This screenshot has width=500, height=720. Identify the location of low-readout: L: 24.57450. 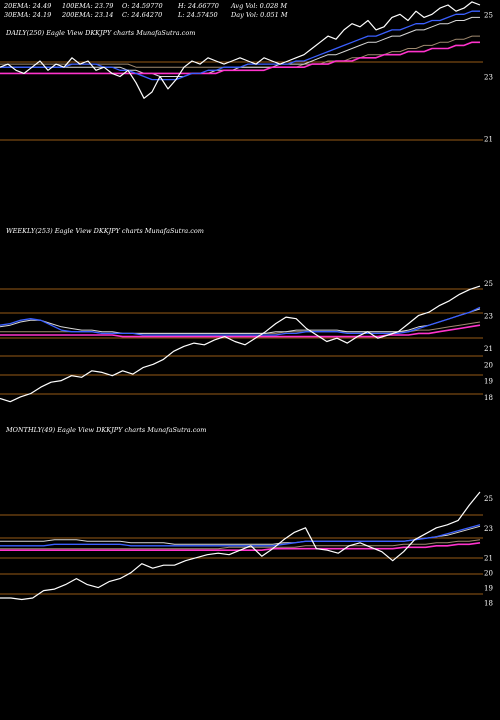
(198, 15).